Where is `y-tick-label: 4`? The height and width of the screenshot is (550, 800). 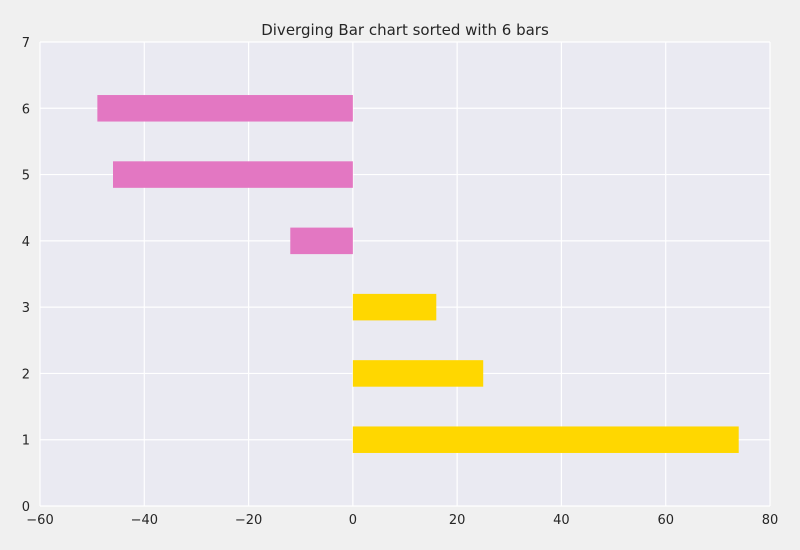 y-tick-label: 4 is located at coordinates (26, 242).